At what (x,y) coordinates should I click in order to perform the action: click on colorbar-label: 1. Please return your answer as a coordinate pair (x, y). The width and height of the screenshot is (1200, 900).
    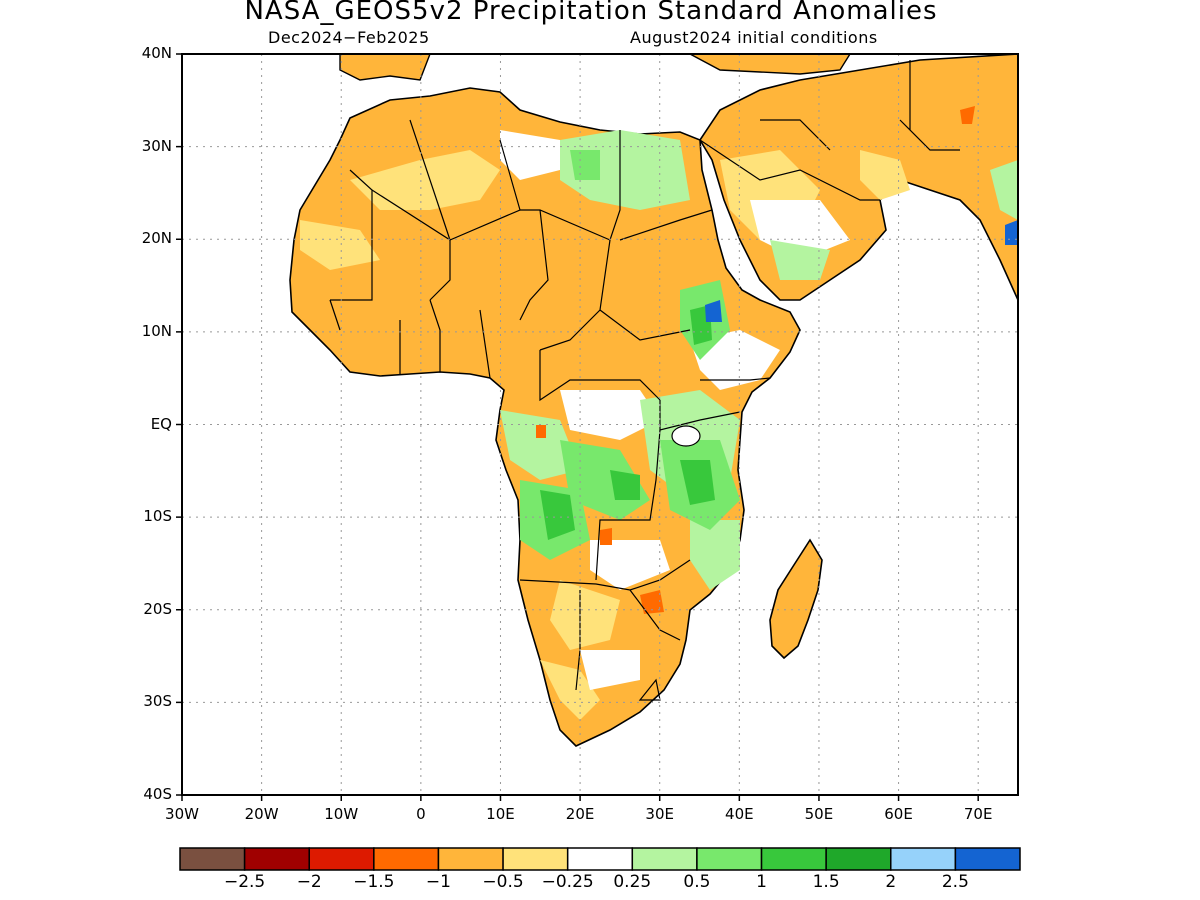
    Looking at the image, I should click on (761, 882).